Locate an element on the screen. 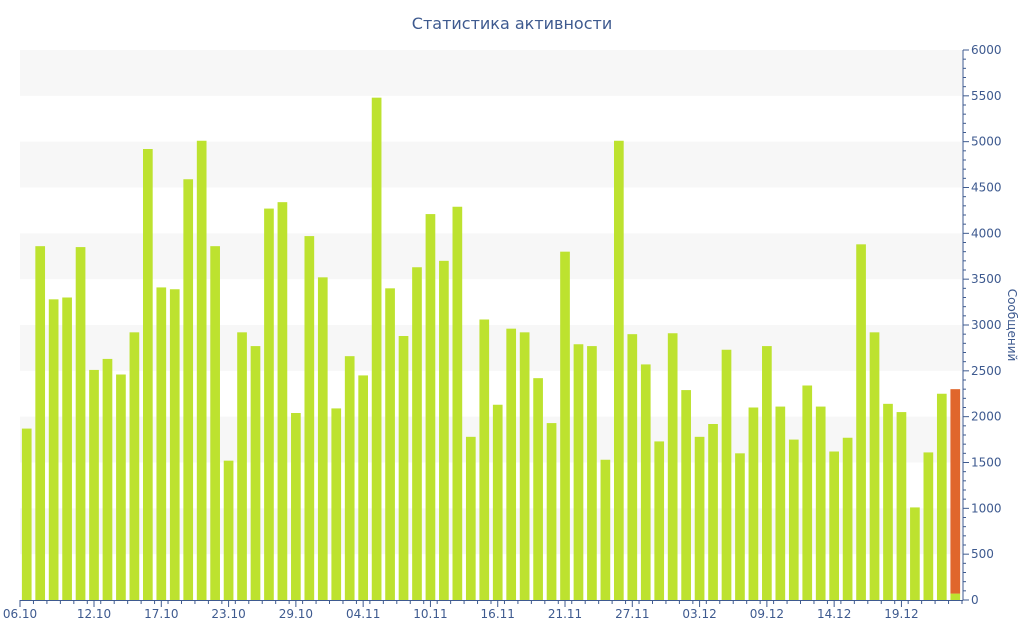  x-tick-label: 03.12 is located at coordinates (699, 614).